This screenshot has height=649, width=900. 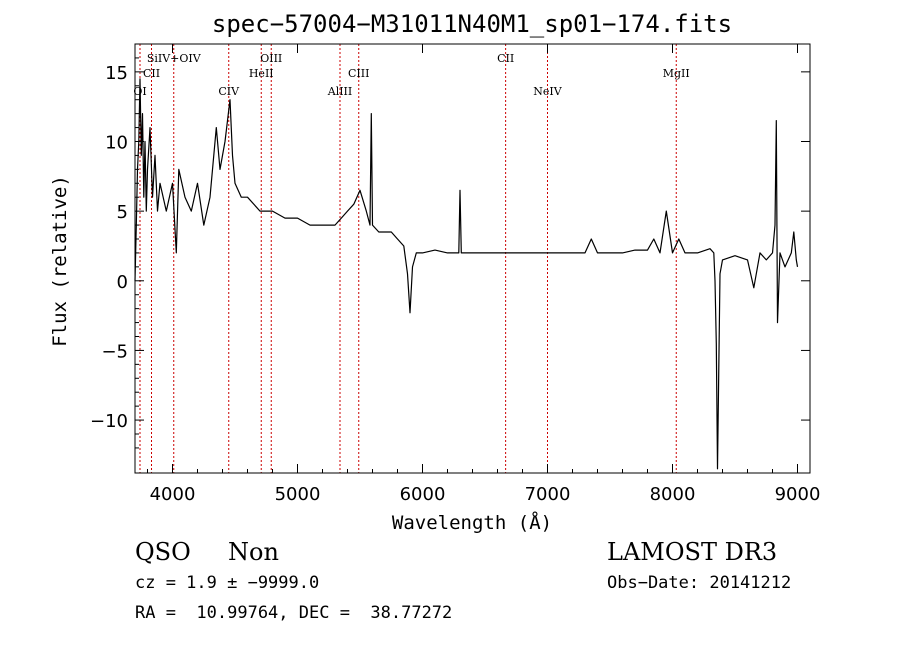 I want to click on y-tick-label: 0, so click(x=122, y=282).